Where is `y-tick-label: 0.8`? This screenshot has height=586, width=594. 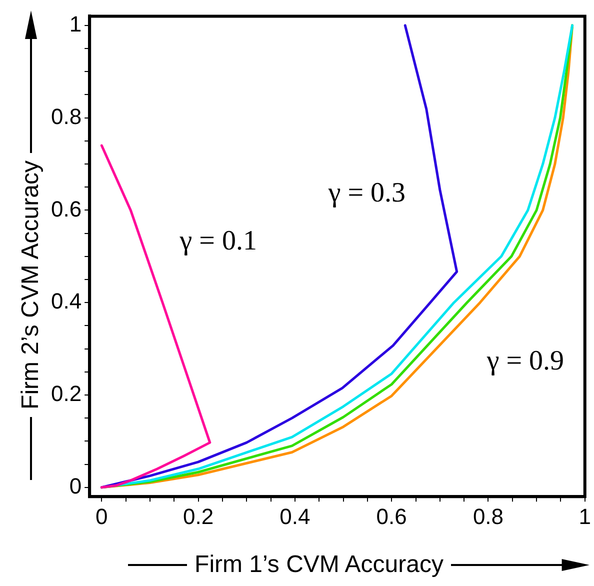 y-tick-label: 0.8 is located at coordinates (66, 116).